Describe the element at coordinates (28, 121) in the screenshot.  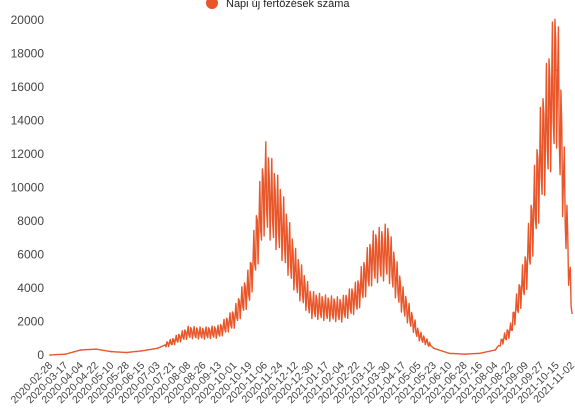
I see `y-tick-label-7: 14000` at that location.